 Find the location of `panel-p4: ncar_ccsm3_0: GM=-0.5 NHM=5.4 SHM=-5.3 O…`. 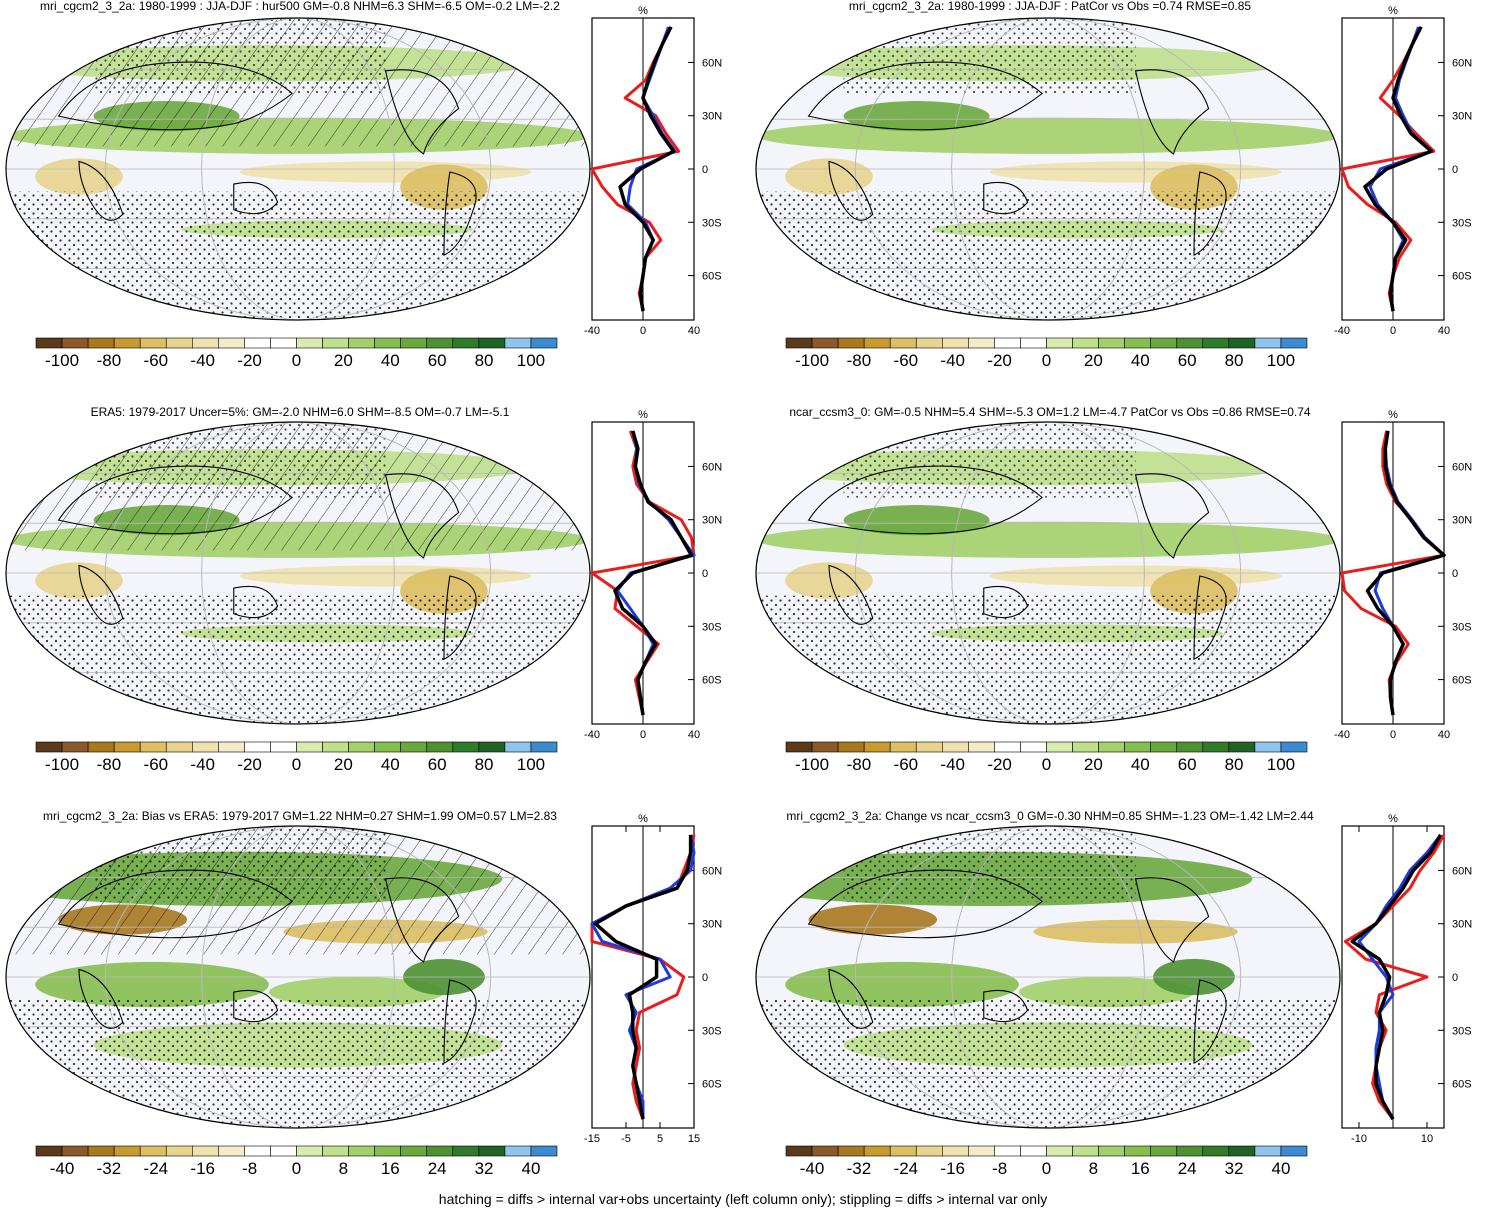

panel-p4: ncar_ccsm3_0: GM=-0.5 NHM=5.4 SHM=-5.3 O… is located at coordinates (1113, 589).